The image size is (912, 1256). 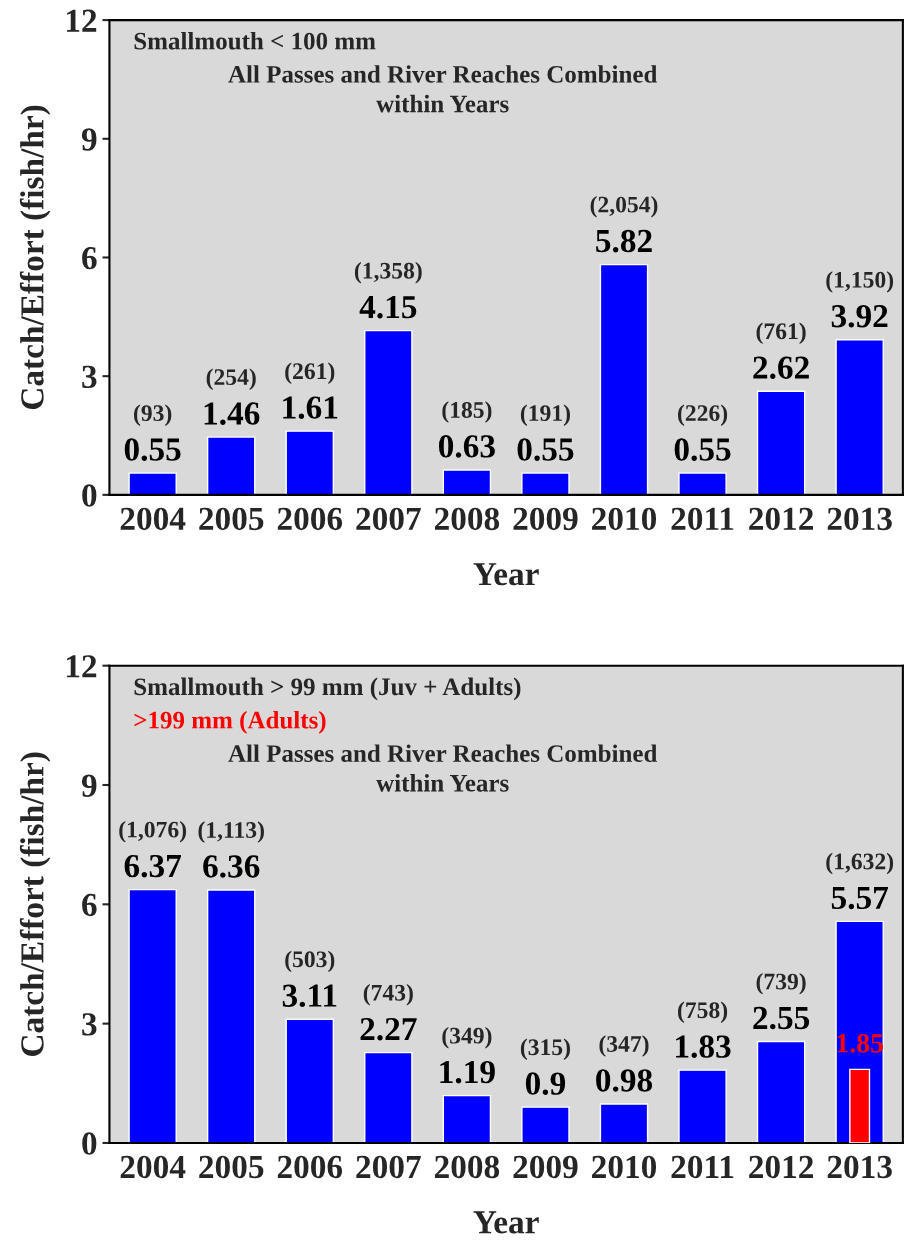 What do you see at coordinates (231, 832) in the screenshot?
I see `annotation: (1,113)` at bounding box center [231, 832].